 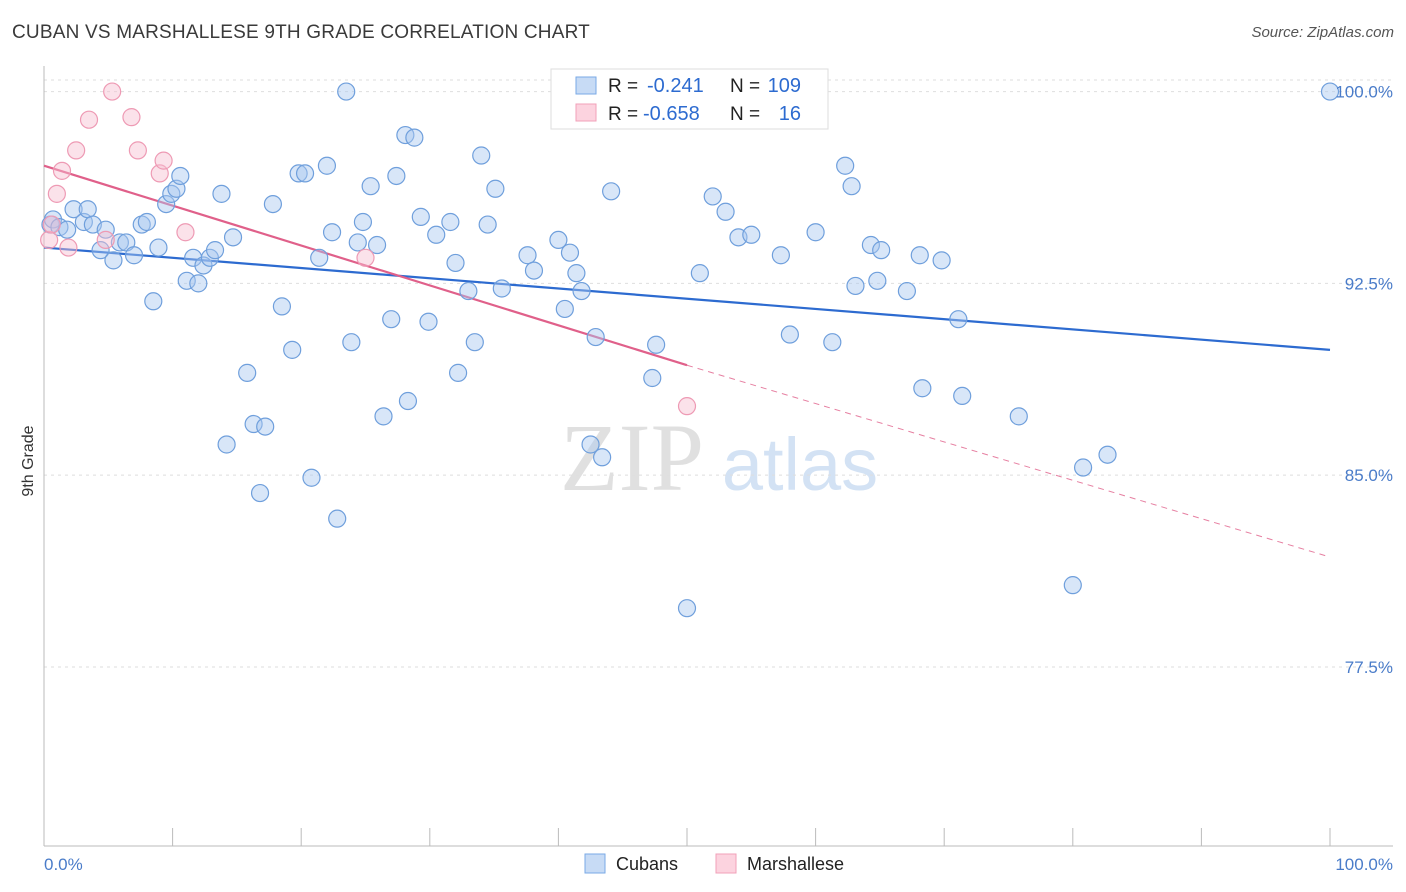 What do you see at coordinates (1364, 380) in the screenshot?
I see `y-tick-labels: 100.0% 92.5% 85.0% 77.5%` at bounding box center [1364, 380].